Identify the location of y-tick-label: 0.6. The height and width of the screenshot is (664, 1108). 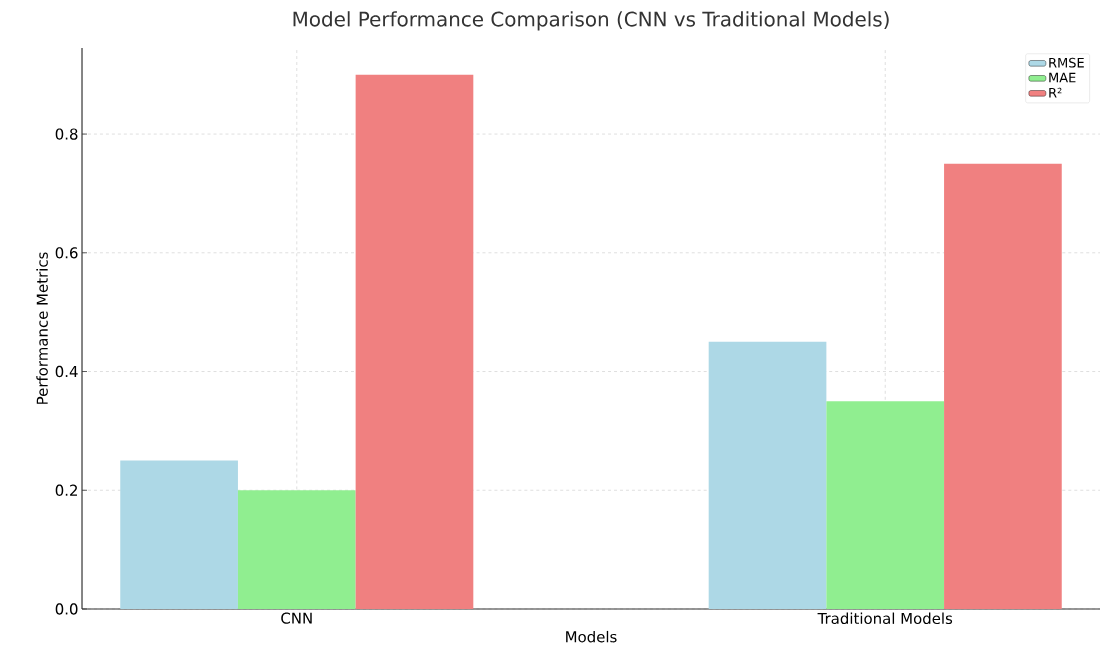
(66, 253).